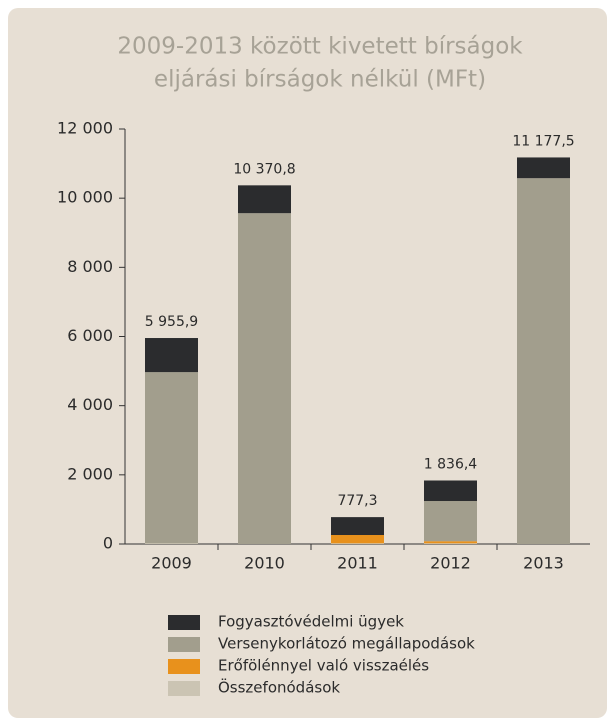 This screenshot has height=726, width=615. Describe the element at coordinates (320, 80) in the screenshot. I see `chart-title: eljárási bírságok nélkül (MFt)` at that location.